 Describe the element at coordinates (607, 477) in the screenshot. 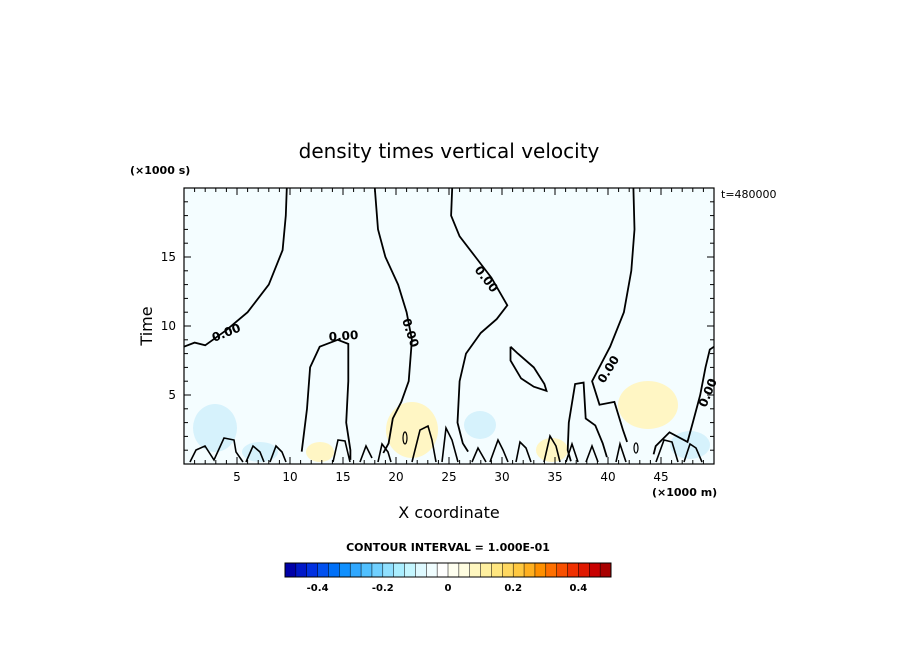

I see `x-tick-label: 40` at that location.